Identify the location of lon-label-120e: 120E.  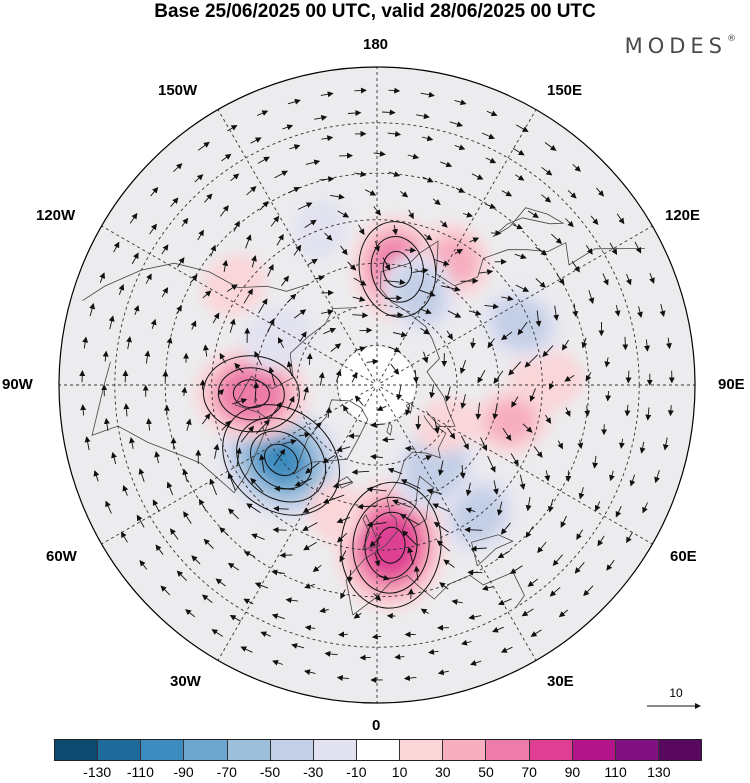
(683, 215).